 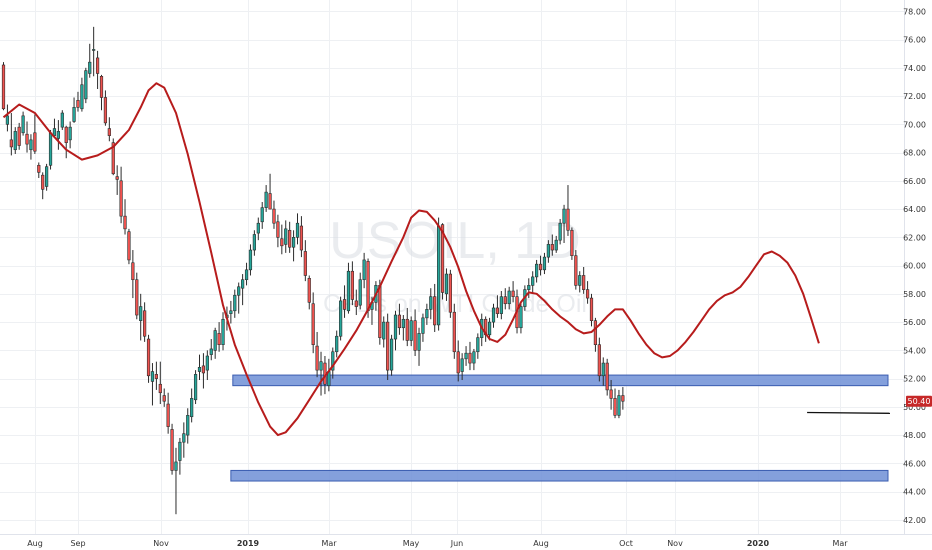 What do you see at coordinates (914, 379) in the screenshot?
I see `y-tick-label-5: 52.00` at bounding box center [914, 379].